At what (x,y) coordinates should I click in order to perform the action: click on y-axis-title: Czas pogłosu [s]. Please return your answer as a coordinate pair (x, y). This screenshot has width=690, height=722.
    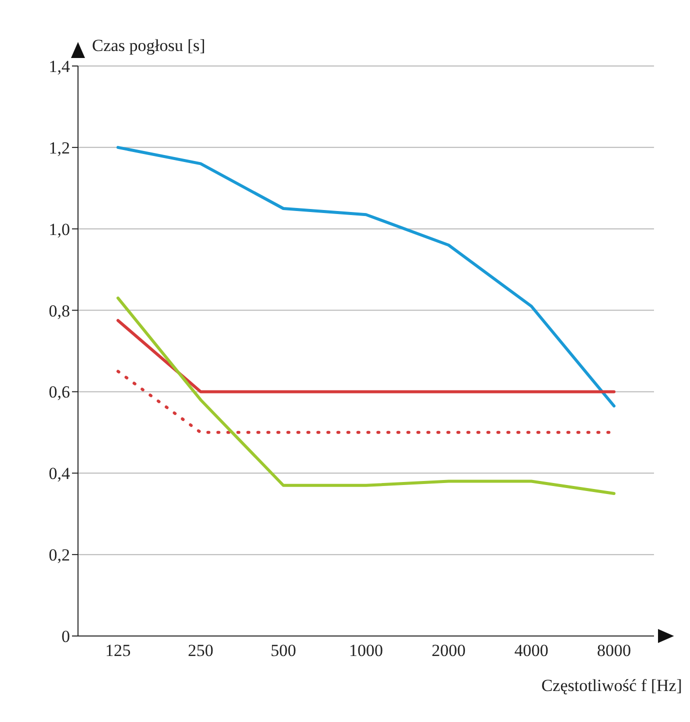
    Looking at the image, I should click on (149, 46).